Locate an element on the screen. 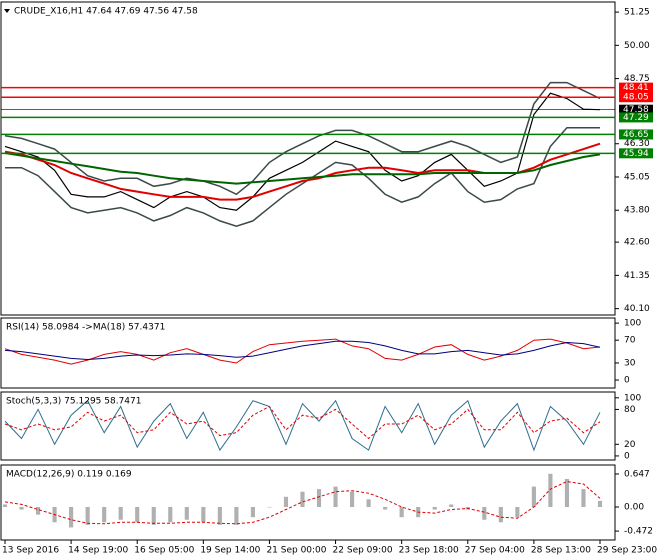 Image resolution: width=660 pixels, height=560 pixels. collapse-arrow is located at coordinates (7, 11).